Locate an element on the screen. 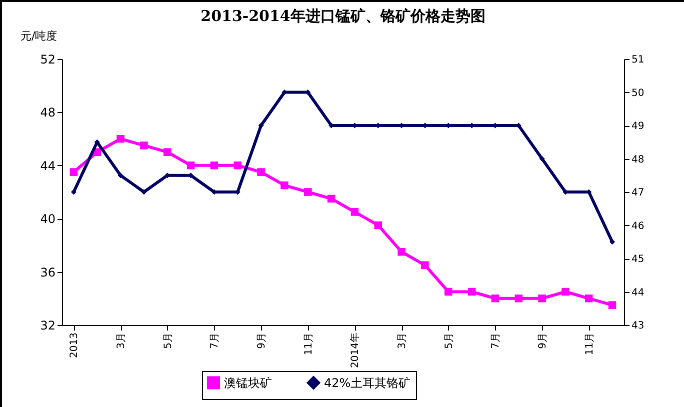 The image size is (684, 407). x-tick-label: 2014年 is located at coordinates (355, 350).